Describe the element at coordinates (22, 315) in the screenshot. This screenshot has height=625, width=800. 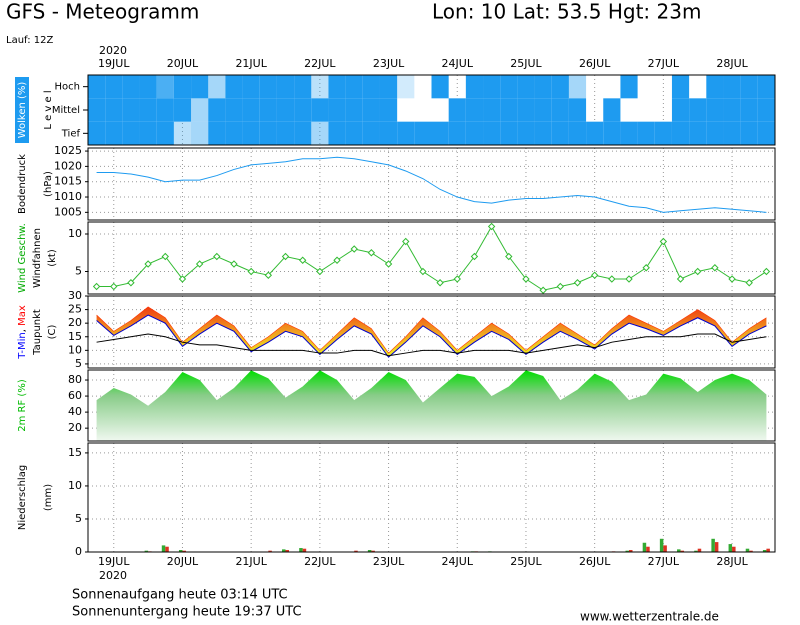
I see `label-part: Max` at that location.